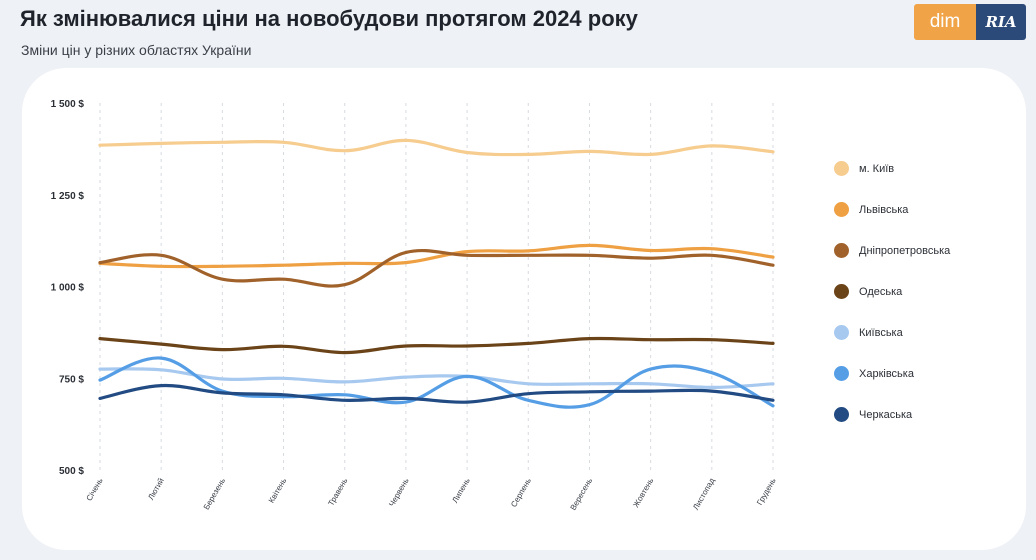  What do you see at coordinates (337, 492) in the screenshot?
I see `x-tick-label: Травень` at bounding box center [337, 492].